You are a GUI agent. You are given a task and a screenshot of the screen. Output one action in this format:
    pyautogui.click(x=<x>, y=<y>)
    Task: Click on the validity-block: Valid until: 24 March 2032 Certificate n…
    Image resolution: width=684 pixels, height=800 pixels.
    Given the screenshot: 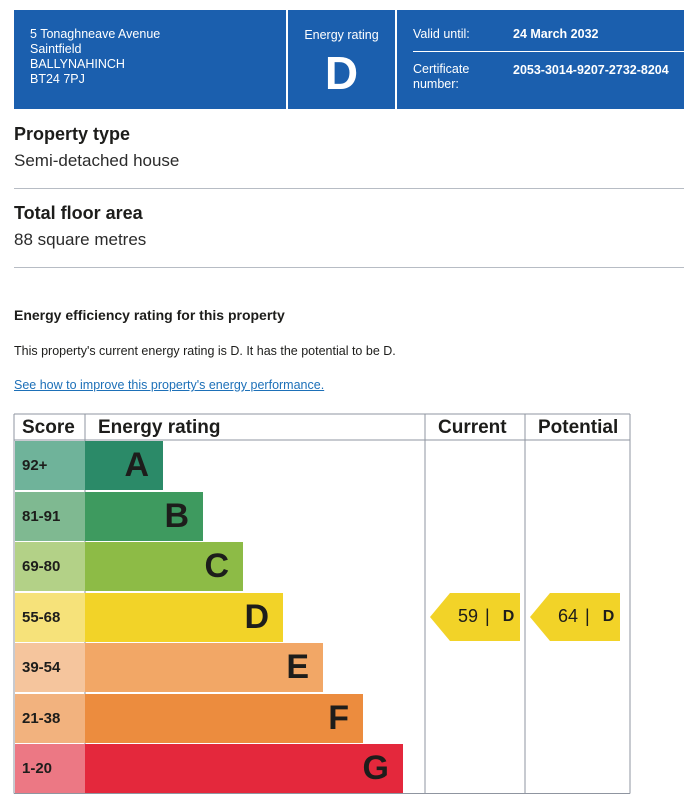 What is the action you would take?
    pyautogui.click(x=540, y=59)
    